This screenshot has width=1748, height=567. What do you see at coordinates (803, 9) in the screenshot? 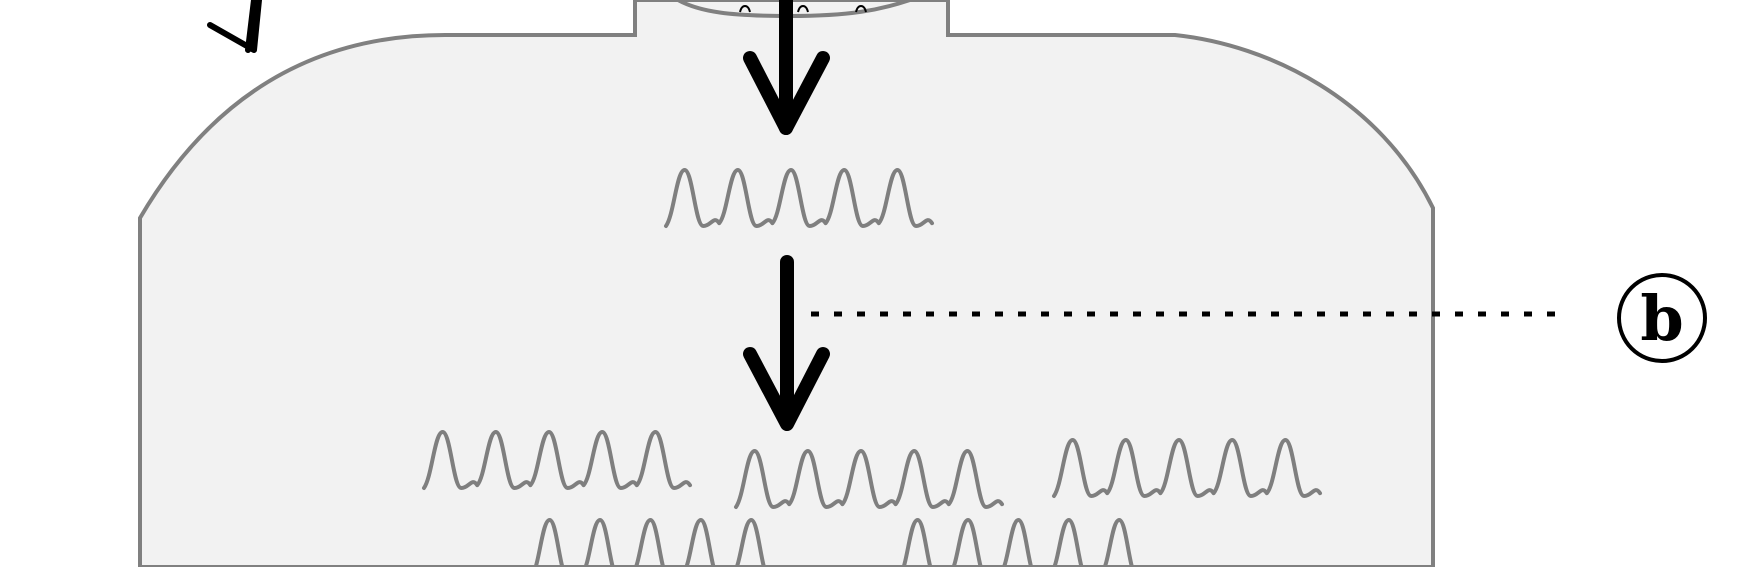
I see `top-structure-detail` at bounding box center [803, 9].